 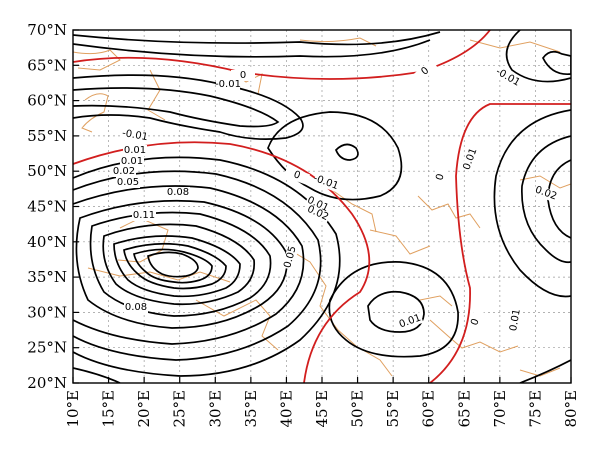 I want to click on lat-tick-label: 45°N, so click(x=47, y=207).